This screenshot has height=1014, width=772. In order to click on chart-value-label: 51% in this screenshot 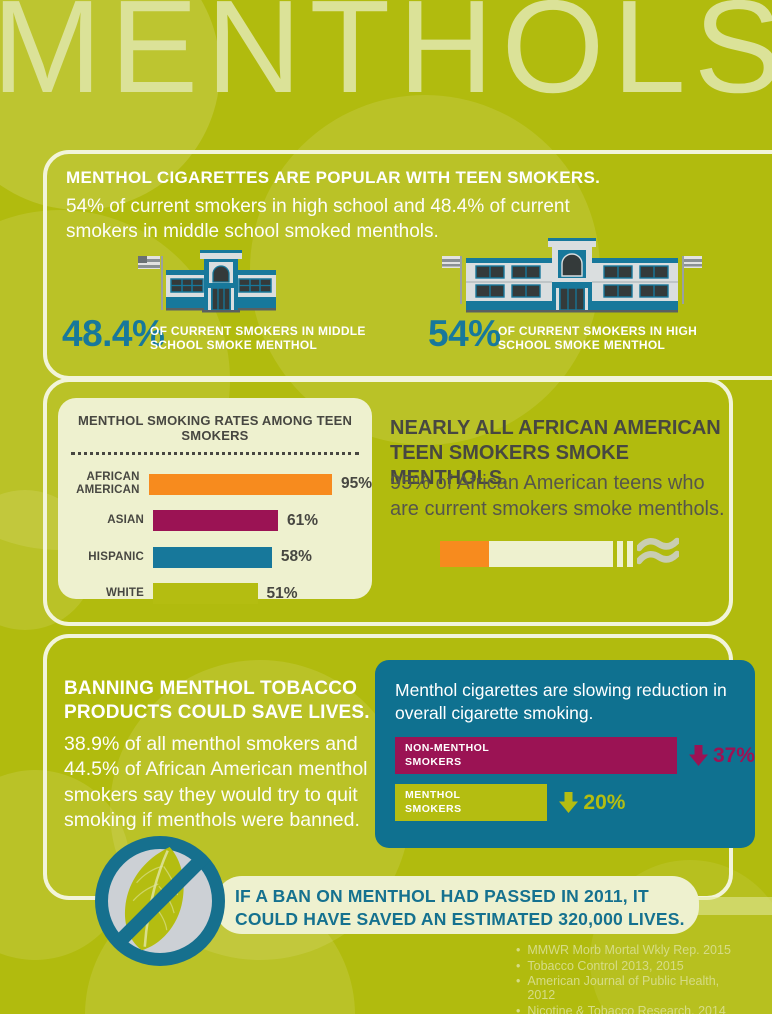, I will do `click(282, 593)`.